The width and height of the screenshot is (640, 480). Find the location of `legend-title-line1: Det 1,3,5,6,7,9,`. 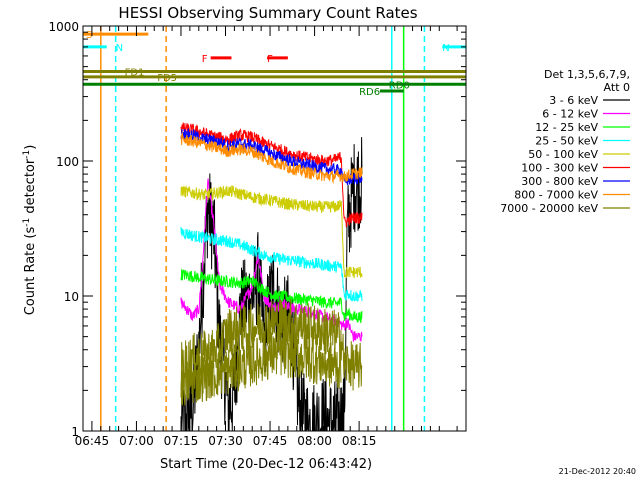

legend-title-line1: Det 1,3,5,6,7,9, is located at coordinates (587, 74).